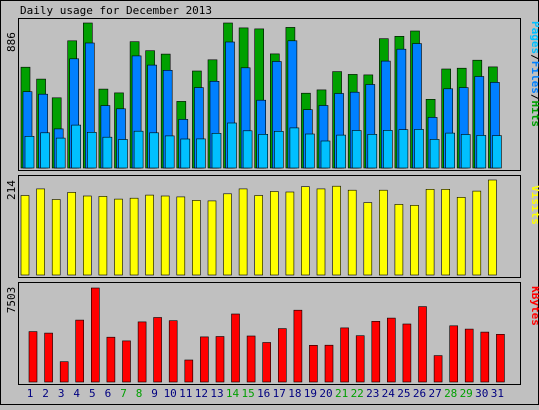 Image resolution: width=539 pixels, height=410 pixels. I want to click on day-label: 15, so click(247, 393).